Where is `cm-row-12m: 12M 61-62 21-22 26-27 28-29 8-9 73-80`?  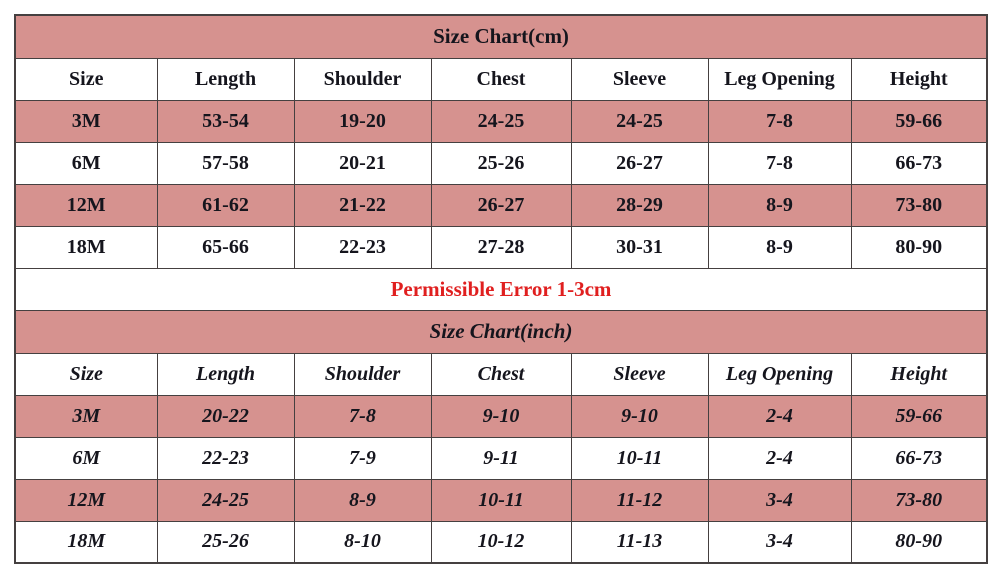 cm-row-12m: 12M 61-62 21-22 26-27 28-29 8-9 73-80 is located at coordinates (501, 205).